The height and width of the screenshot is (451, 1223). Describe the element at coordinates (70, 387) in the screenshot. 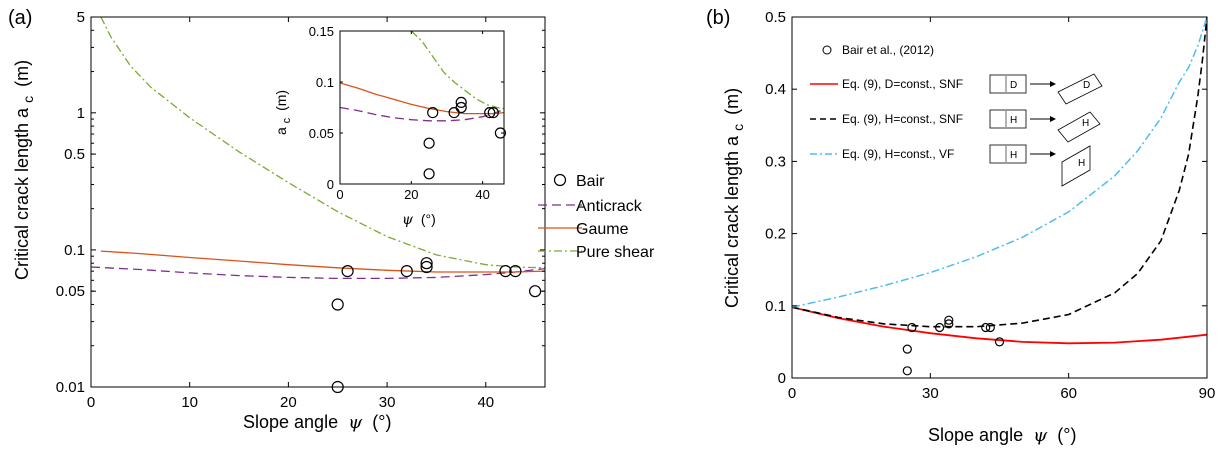

I see `panel-a-ytick-label: 0.01` at that location.